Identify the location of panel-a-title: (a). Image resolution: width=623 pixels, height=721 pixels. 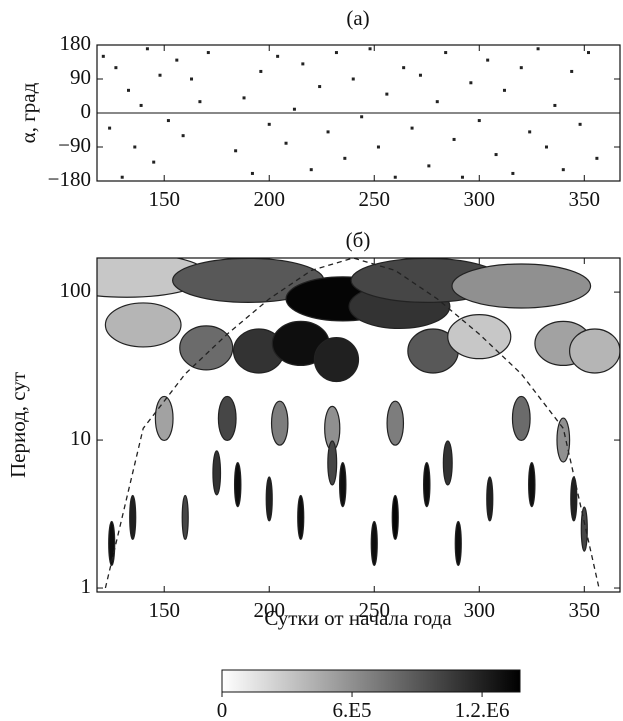
(357, 18).